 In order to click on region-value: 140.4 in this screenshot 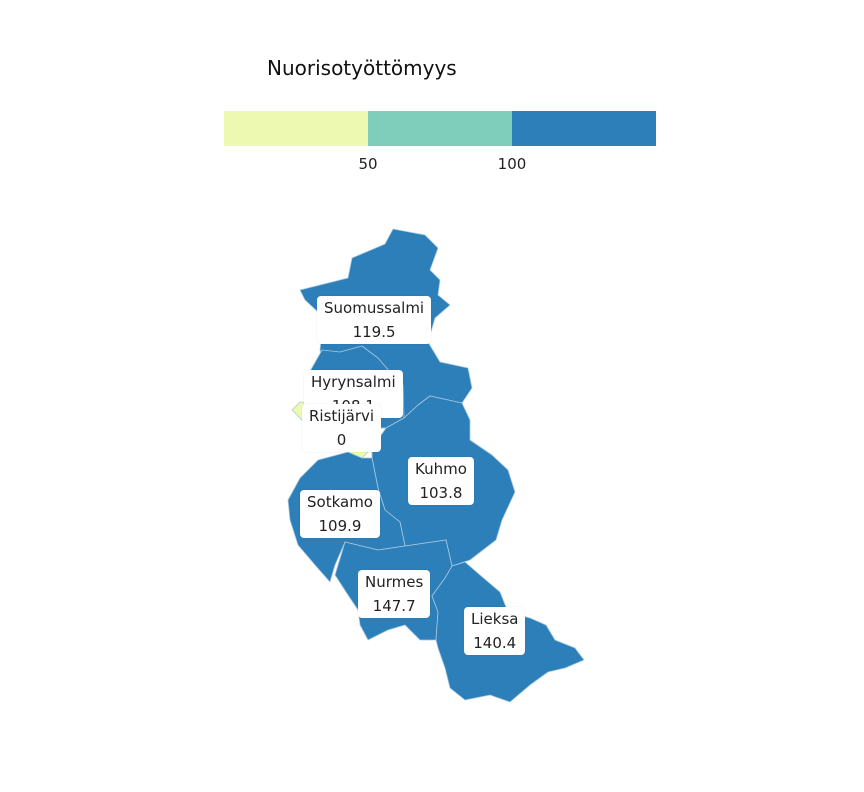, I will do `click(495, 643)`.